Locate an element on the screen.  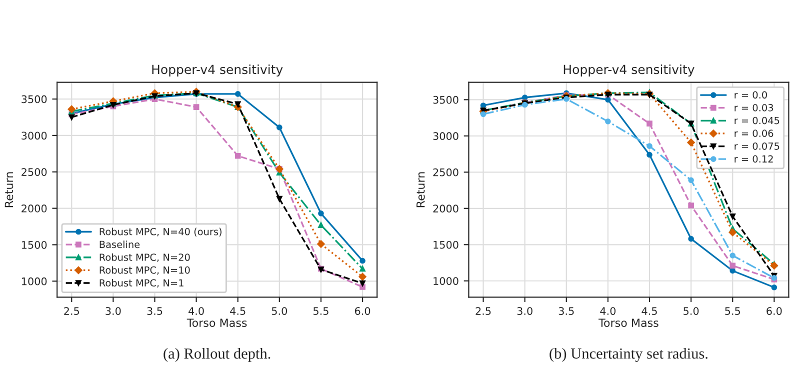
legend-label: r = 0.06 is located at coordinates (754, 133).